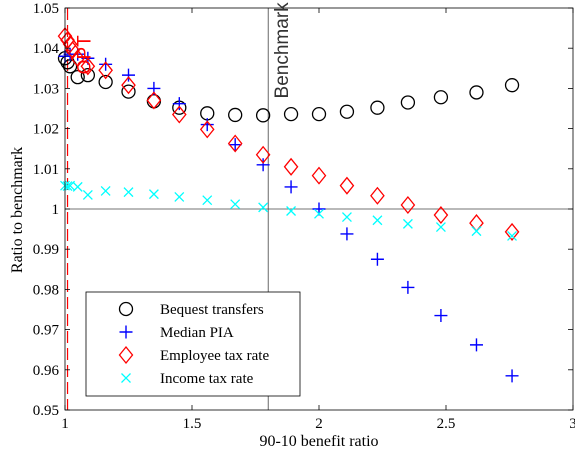  I want to click on legend-label: Median PIA, so click(197, 333).